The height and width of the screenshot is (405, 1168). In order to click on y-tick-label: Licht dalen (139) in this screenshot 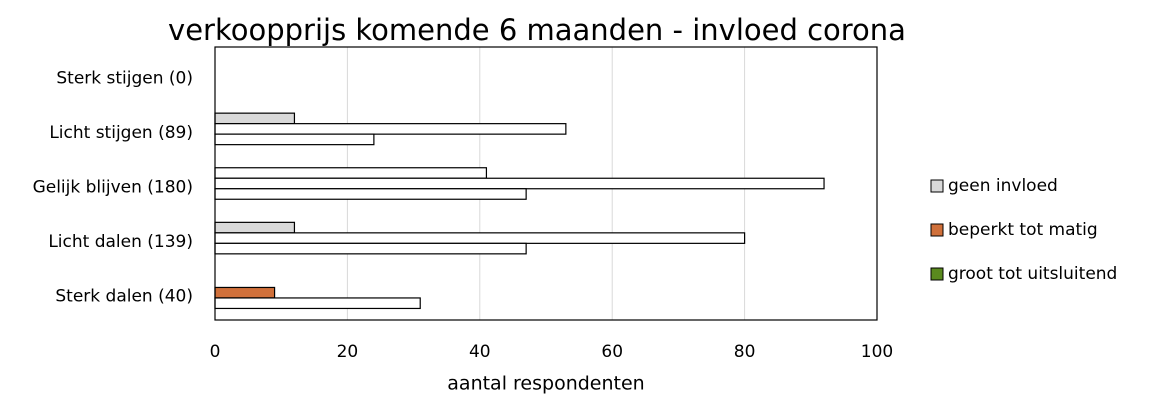, I will do `click(120, 242)`.